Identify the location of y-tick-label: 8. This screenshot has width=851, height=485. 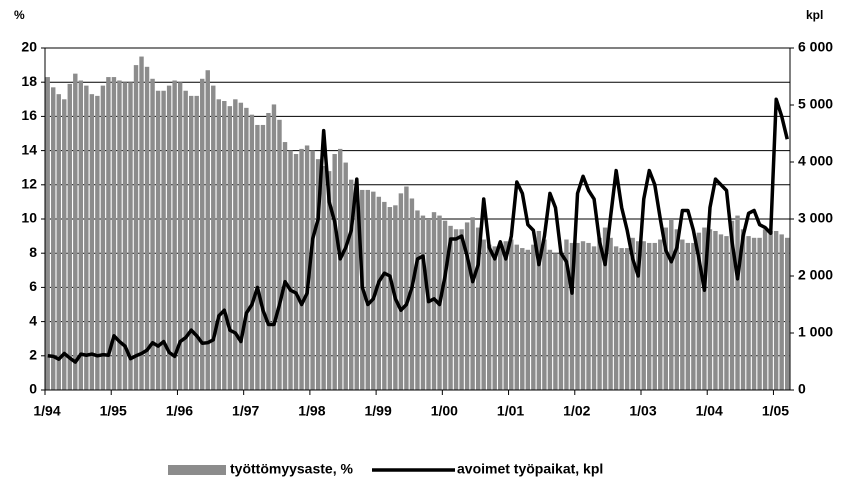
(33, 252).